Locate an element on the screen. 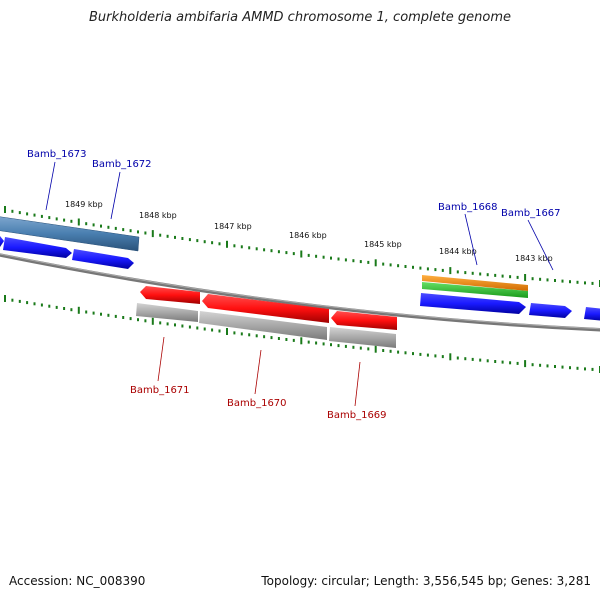  orange-band is located at coordinates (475, 283).